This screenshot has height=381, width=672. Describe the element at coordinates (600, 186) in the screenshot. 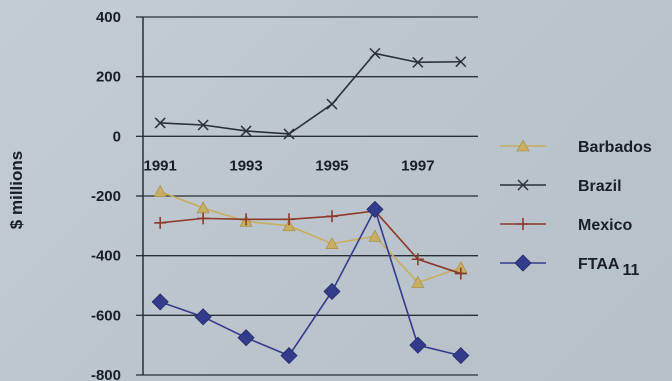

I see `legend-label: Brazil` at that location.